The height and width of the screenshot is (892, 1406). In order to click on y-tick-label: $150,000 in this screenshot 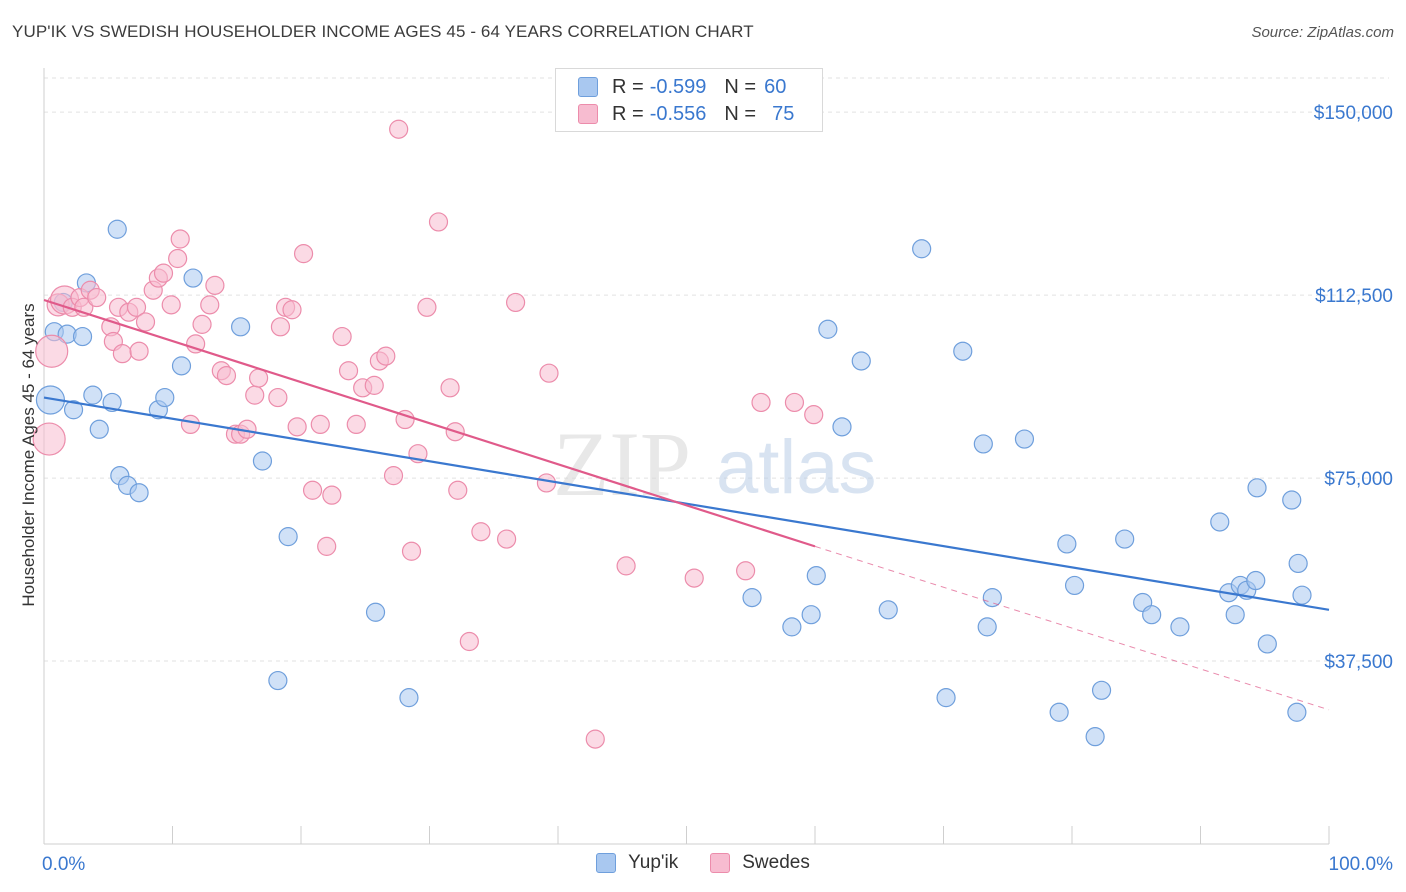, I will do `click(1353, 113)`.